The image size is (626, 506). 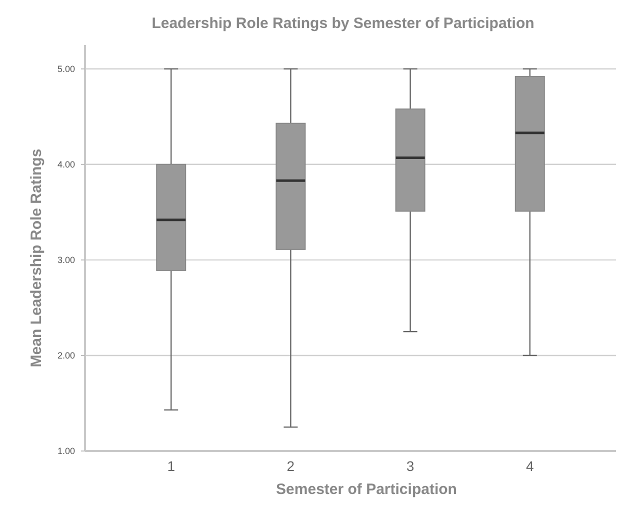 I want to click on y-tick-label: 2.00, so click(x=66, y=355).